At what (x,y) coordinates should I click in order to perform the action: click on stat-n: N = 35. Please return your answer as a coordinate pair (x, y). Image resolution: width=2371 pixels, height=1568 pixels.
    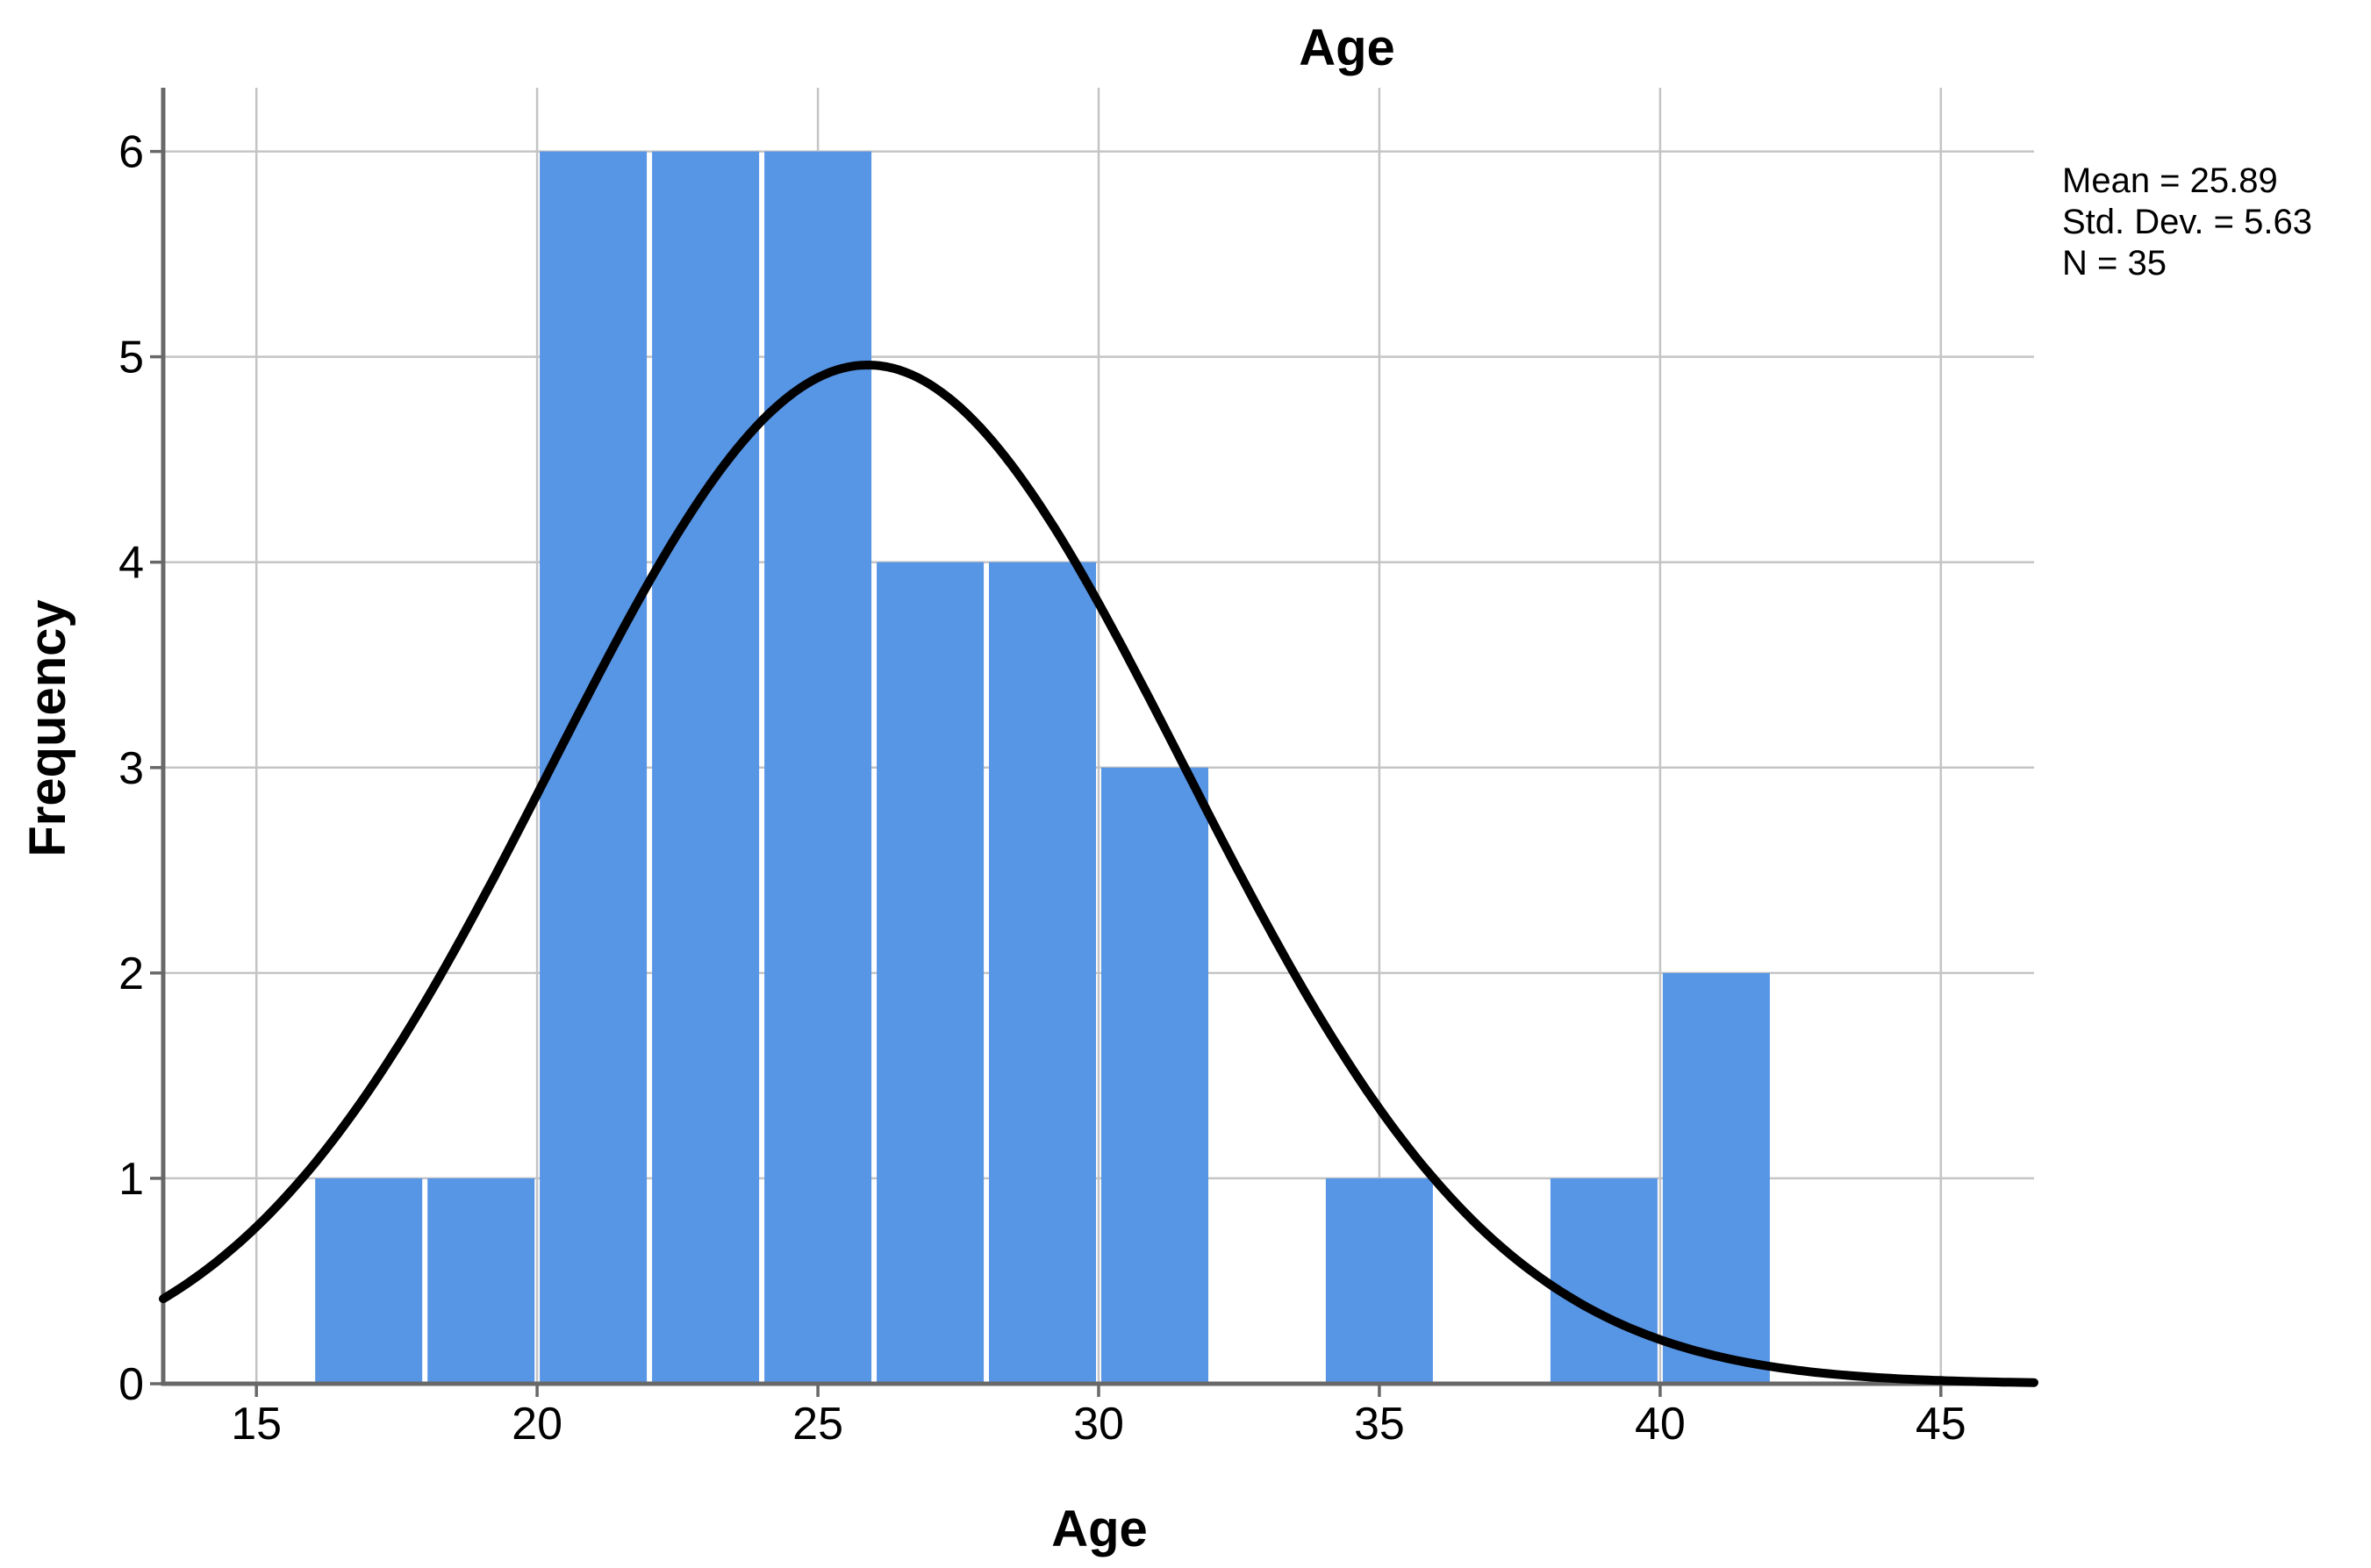
    Looking at the image, I should click on (2114, 263).